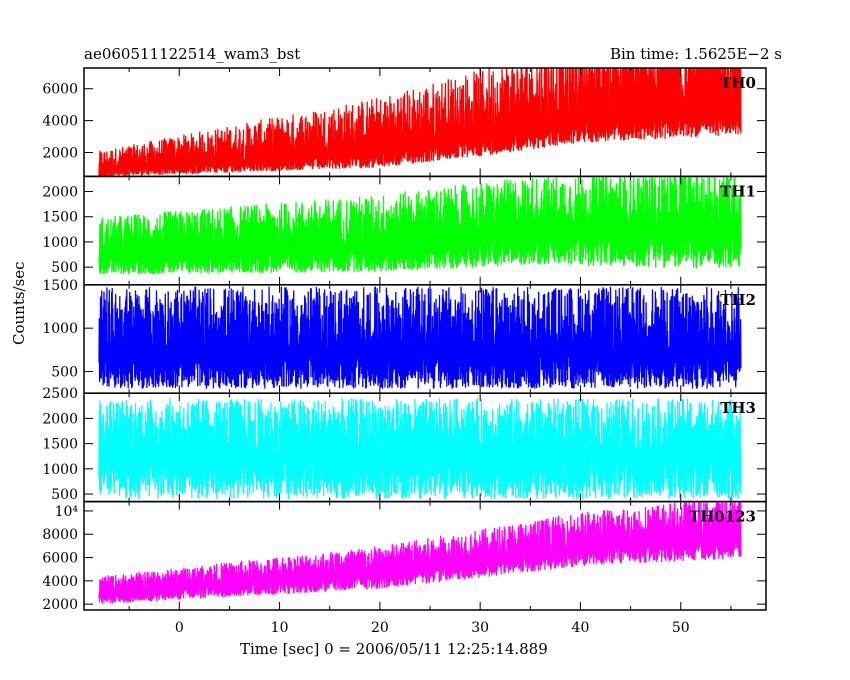 The image size is (850, 680). What do you see at coordinates (695, 54) in the screenshot?
I see `bin-time-label: Bin time: 1.5625E−2 s` at bounding box center [695, 54].